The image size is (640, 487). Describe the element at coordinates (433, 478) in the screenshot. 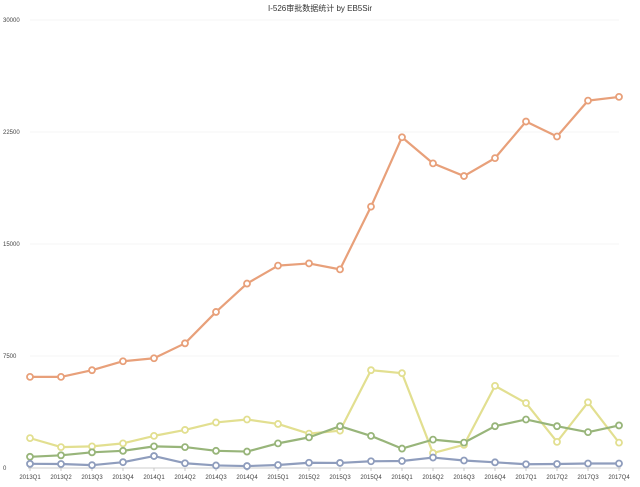

I see `x-tick-label: 2016Q2` at that location.